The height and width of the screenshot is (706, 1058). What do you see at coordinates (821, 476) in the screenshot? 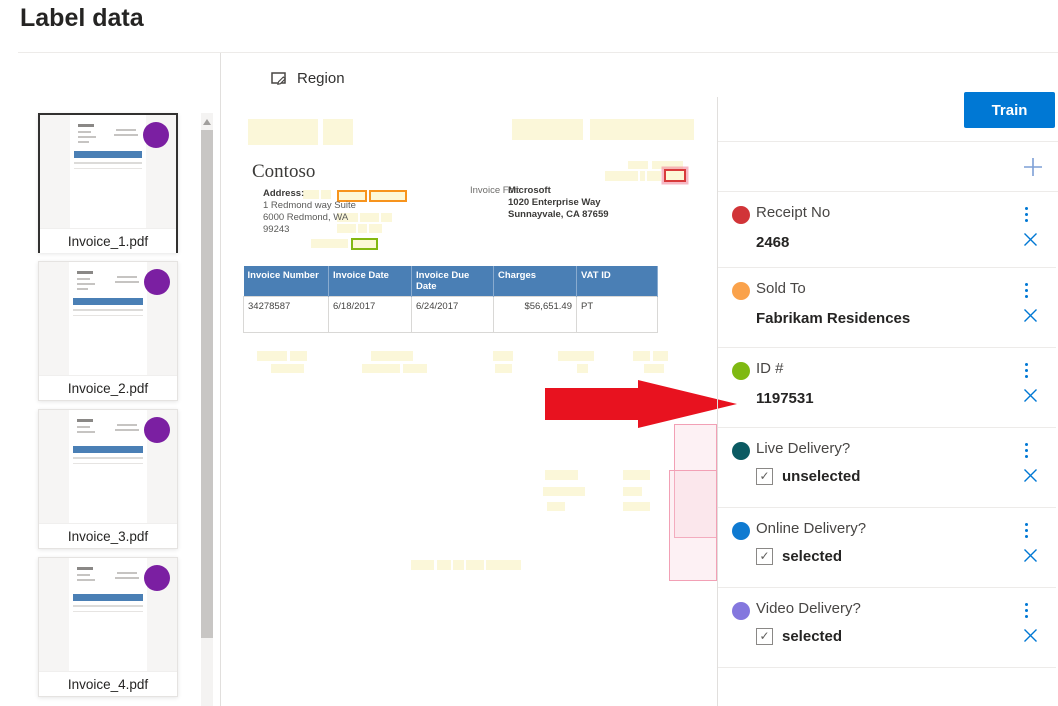
I see `label-value: unselected` at bounding box center [821, 476].